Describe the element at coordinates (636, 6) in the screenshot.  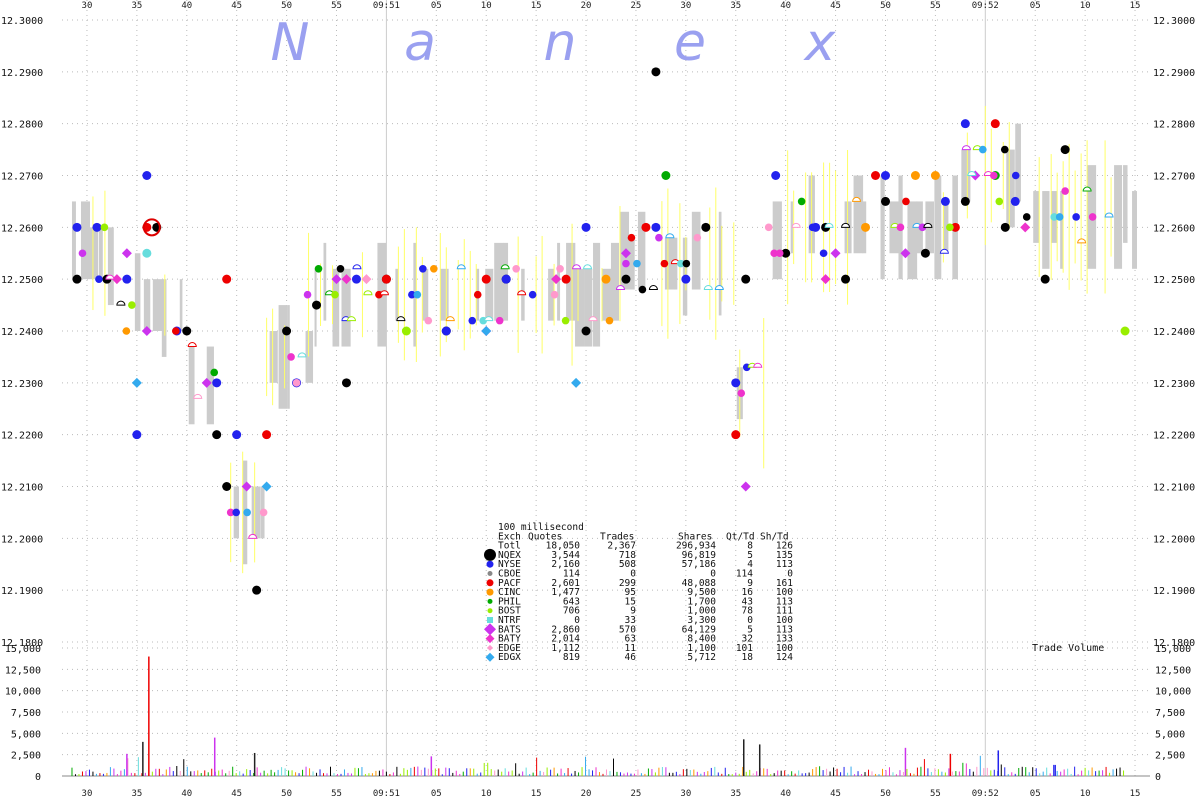
I see `time-tick-label: 25` at that location.